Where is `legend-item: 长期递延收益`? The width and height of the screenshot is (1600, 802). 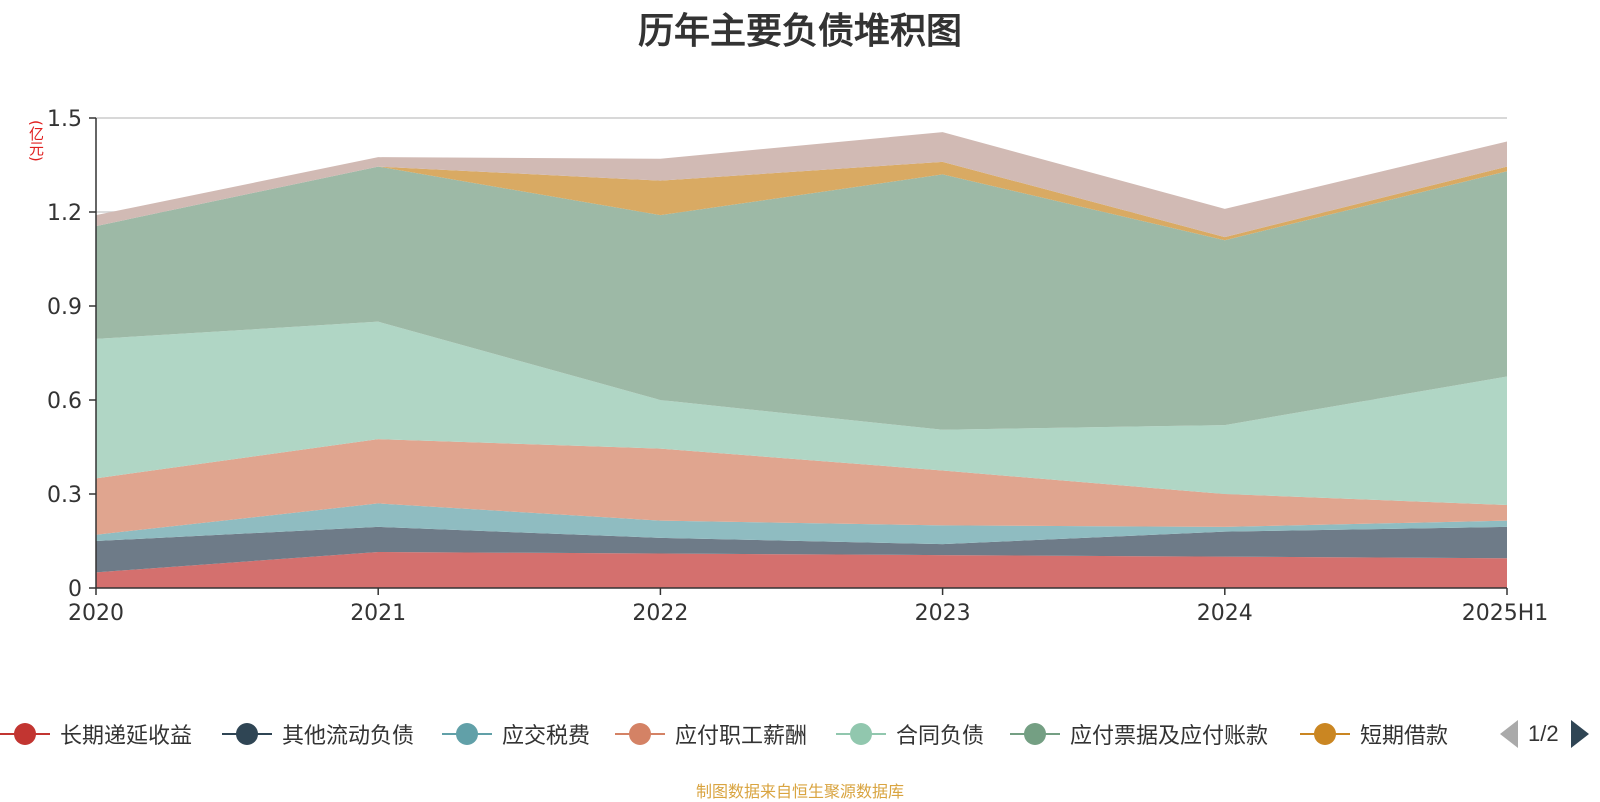 legend-item: 长期递延收益 is located at coordinates (96, 734).